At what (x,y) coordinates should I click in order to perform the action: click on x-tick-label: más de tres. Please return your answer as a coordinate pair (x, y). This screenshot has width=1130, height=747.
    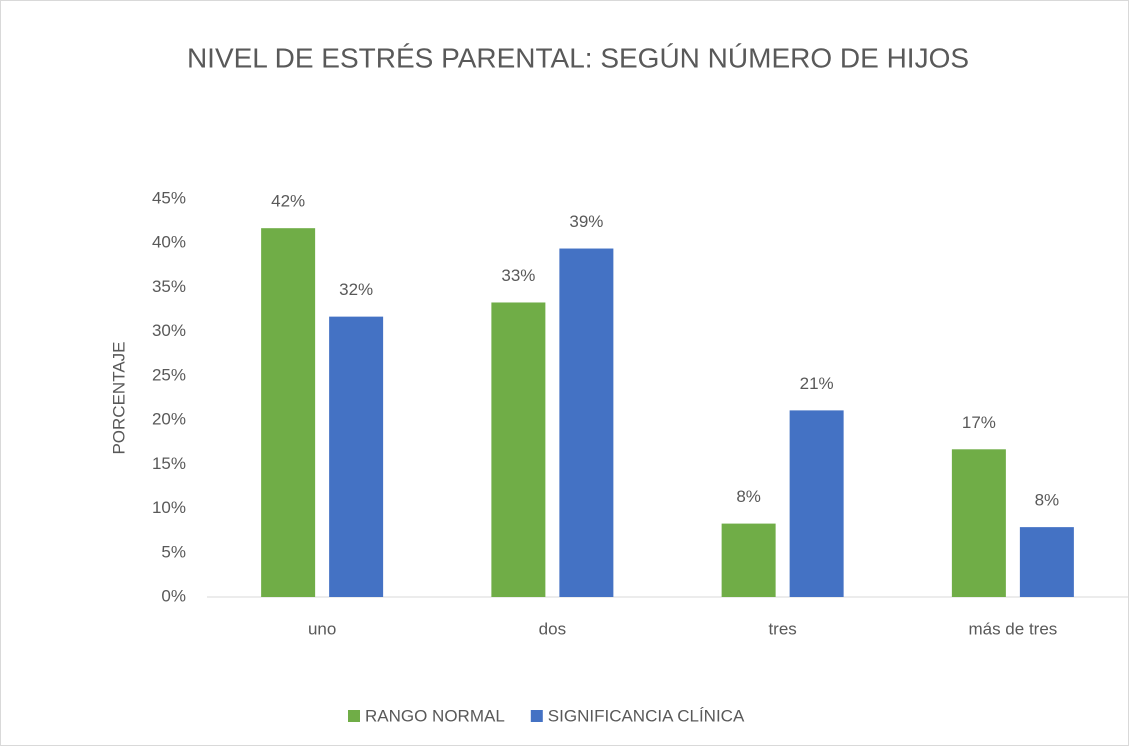
    Looking at the image, I should click on (1012, 628).